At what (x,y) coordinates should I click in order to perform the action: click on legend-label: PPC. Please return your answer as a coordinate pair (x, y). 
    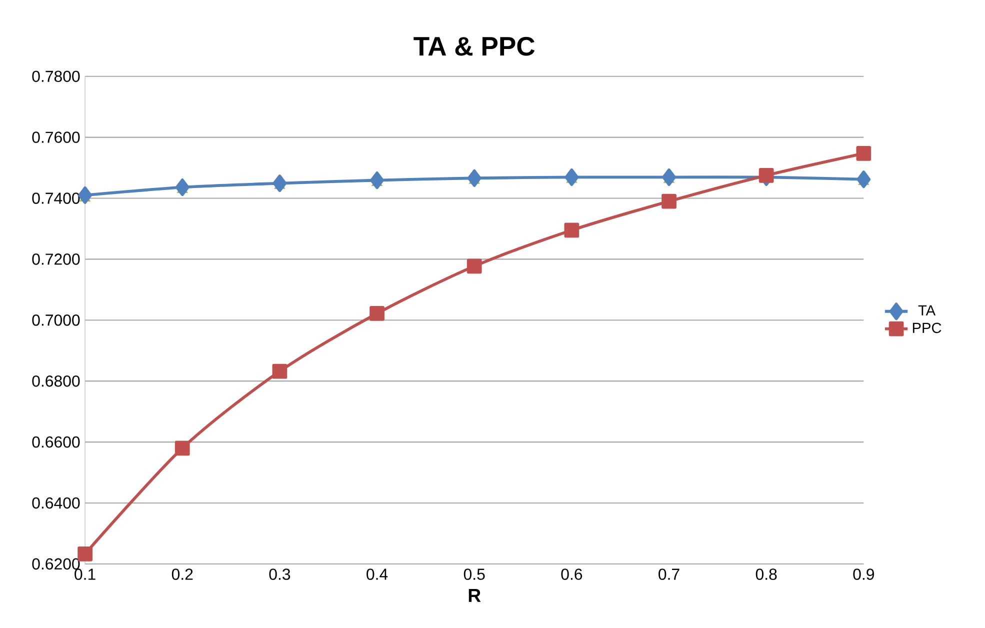
    Looking at the image, I should click on (927, 327).